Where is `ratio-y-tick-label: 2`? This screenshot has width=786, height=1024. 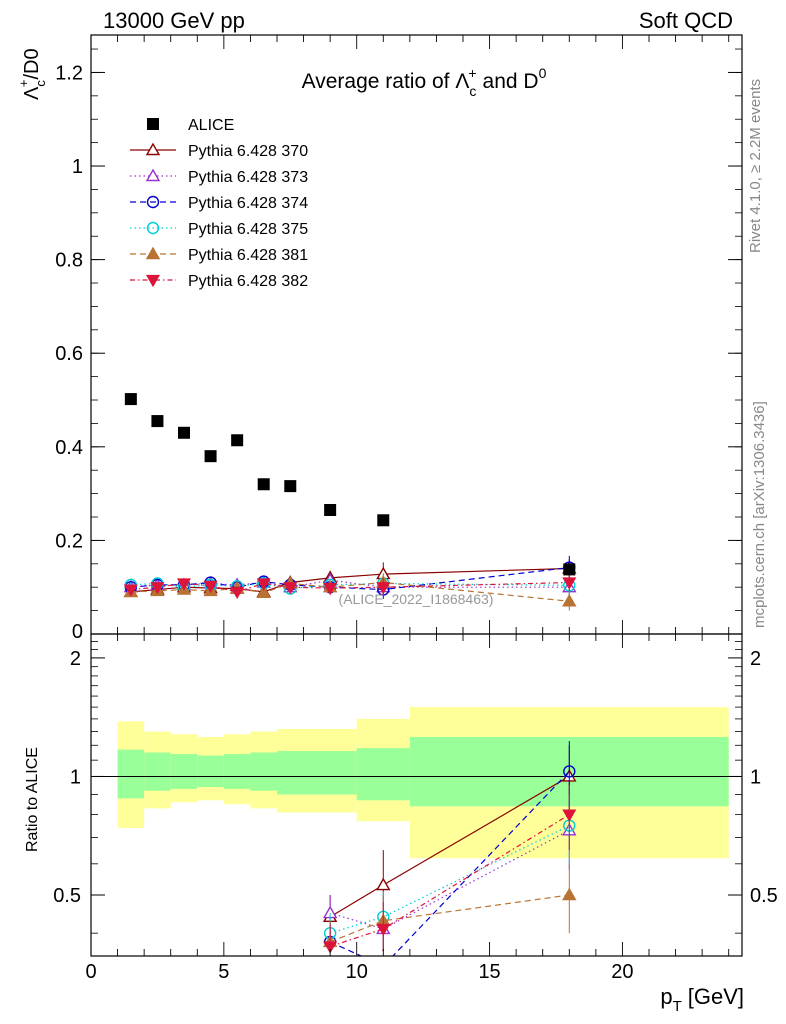
ratio-y-tick-label: 2 is located at coordinates (75, 659).